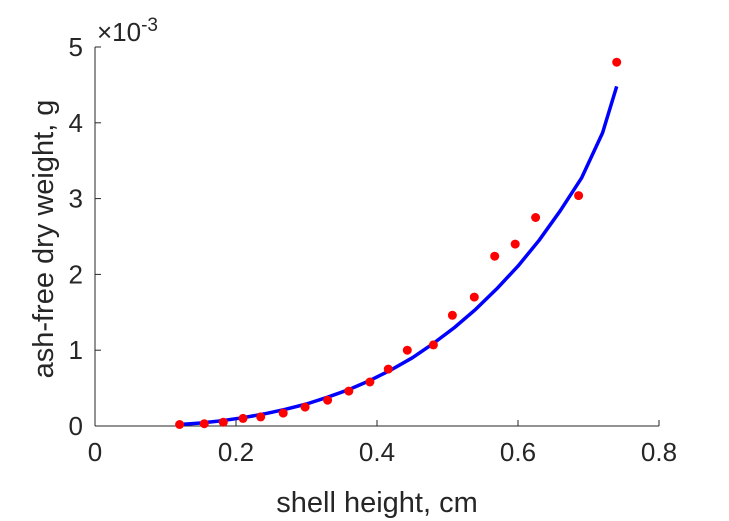 This screenshot has height=521, width=729. Describe the element at coordinates (119, 32) in the screenshot. I see `y-exponent-base: ×10` at that location.